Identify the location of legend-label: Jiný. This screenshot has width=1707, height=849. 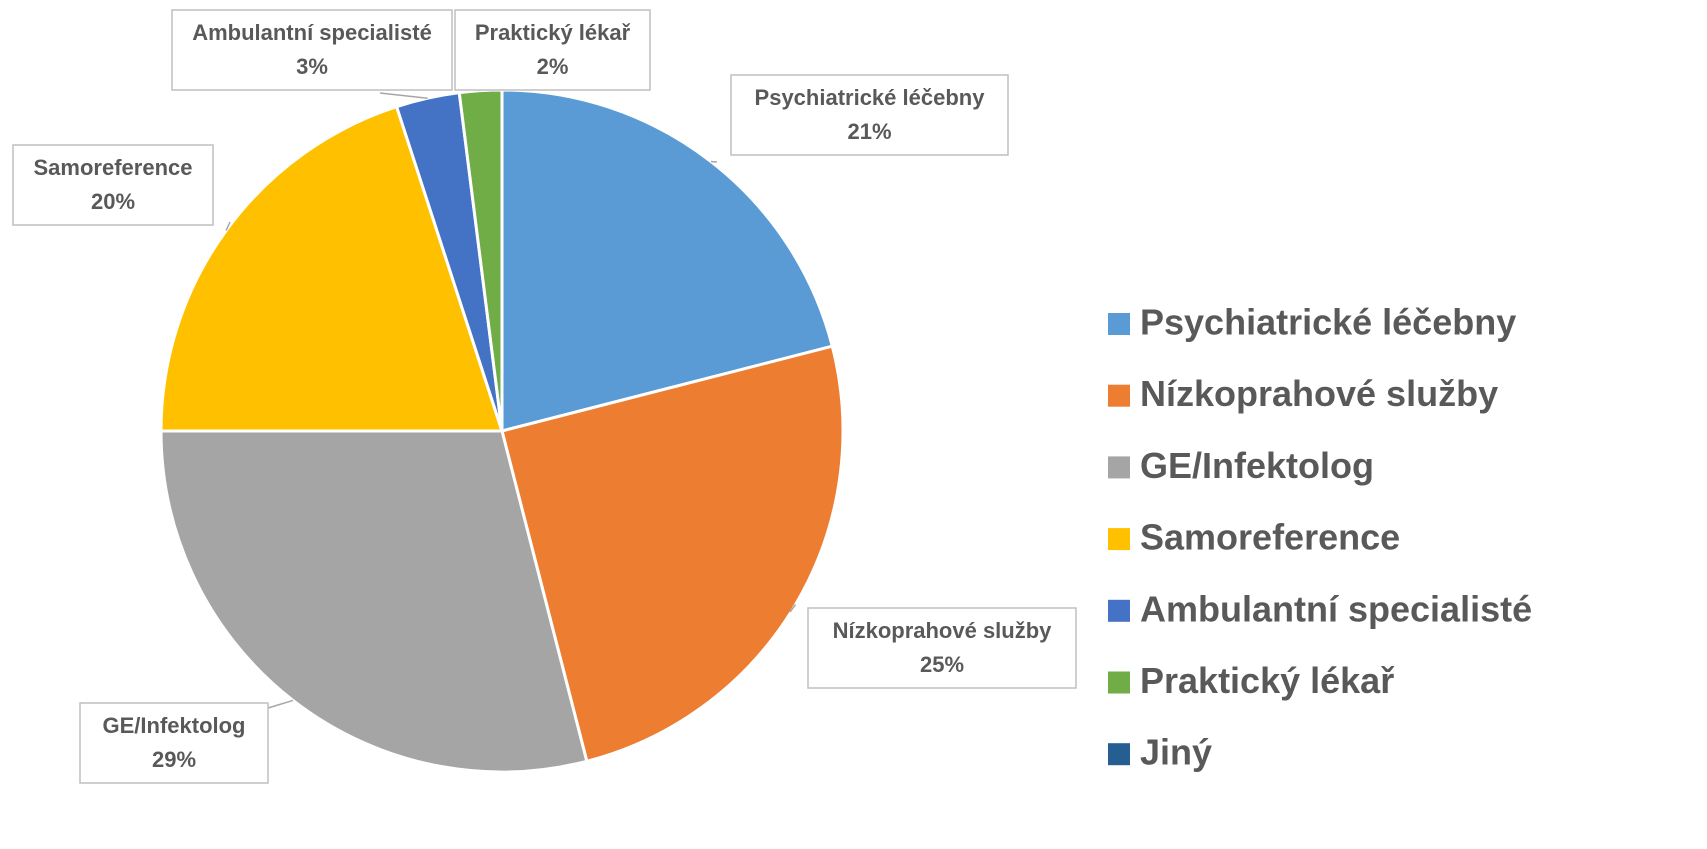
(1176, 752).